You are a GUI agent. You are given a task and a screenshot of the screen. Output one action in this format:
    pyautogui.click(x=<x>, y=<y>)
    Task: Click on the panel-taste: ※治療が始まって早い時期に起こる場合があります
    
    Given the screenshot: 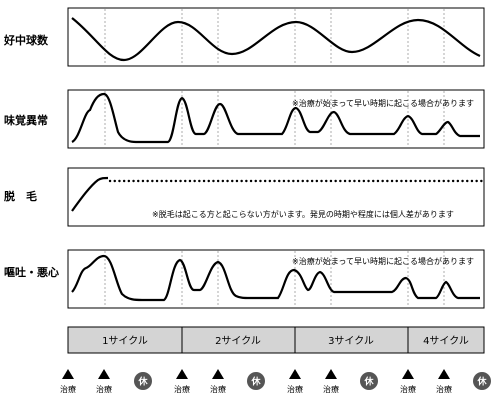 What is the action you would take?
    pyautogui.click(x=276, y=119)
    